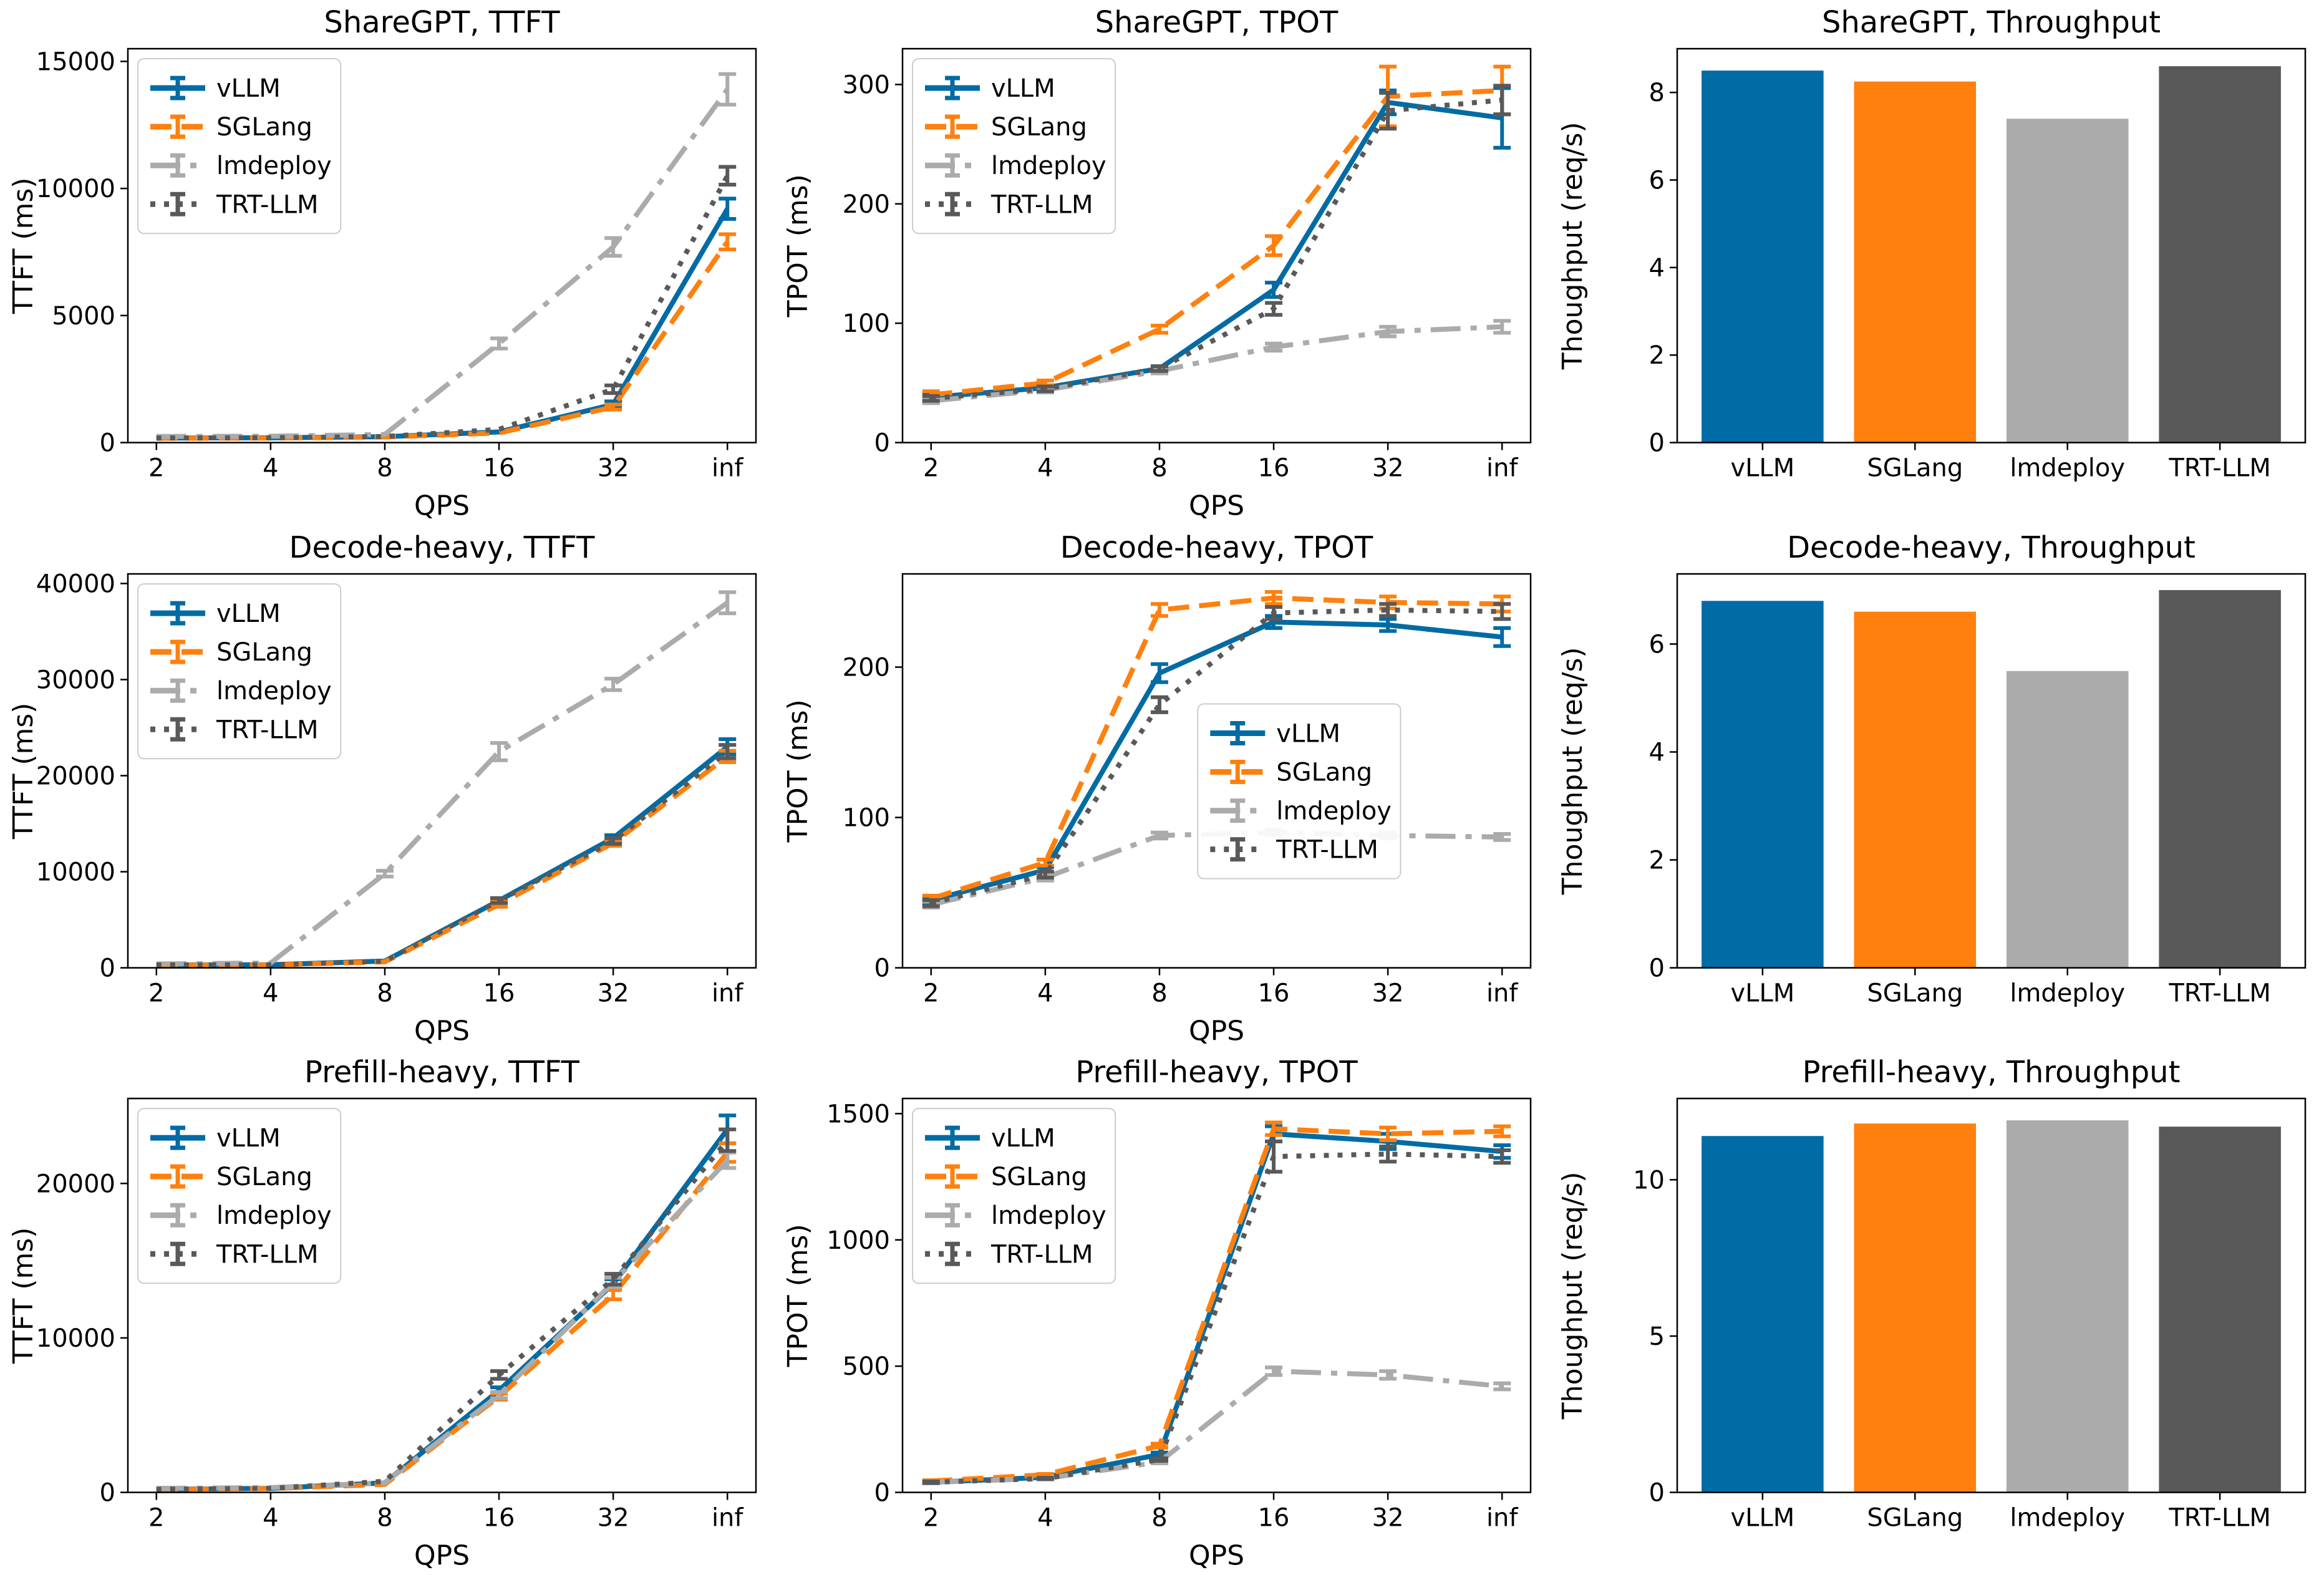 The width and height of the screenshot is (2324, 1575). Describe the element at coordinates (442, 1072) in the screenshot. I see `chart-title: Prefill-heavy, TTFT` at that location.